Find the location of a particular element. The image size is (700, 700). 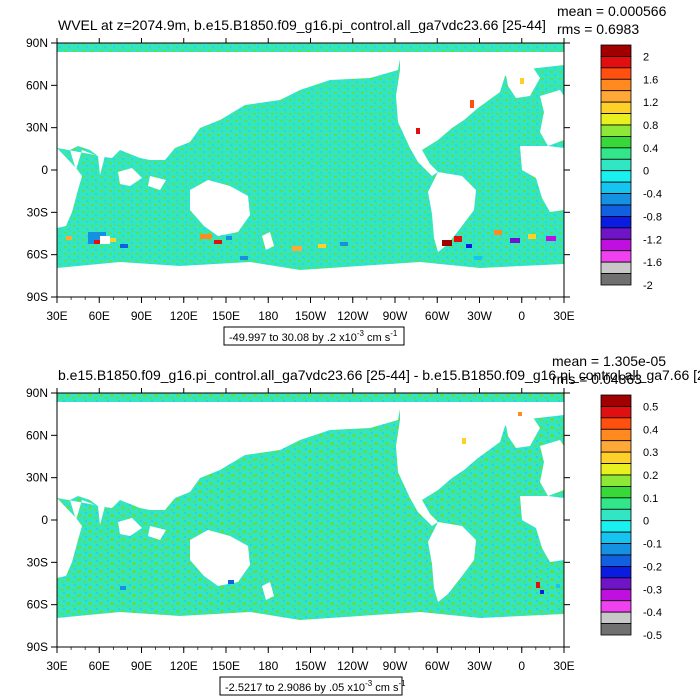

colorbar-label: -0.5 is located at coordinates (652, 636).